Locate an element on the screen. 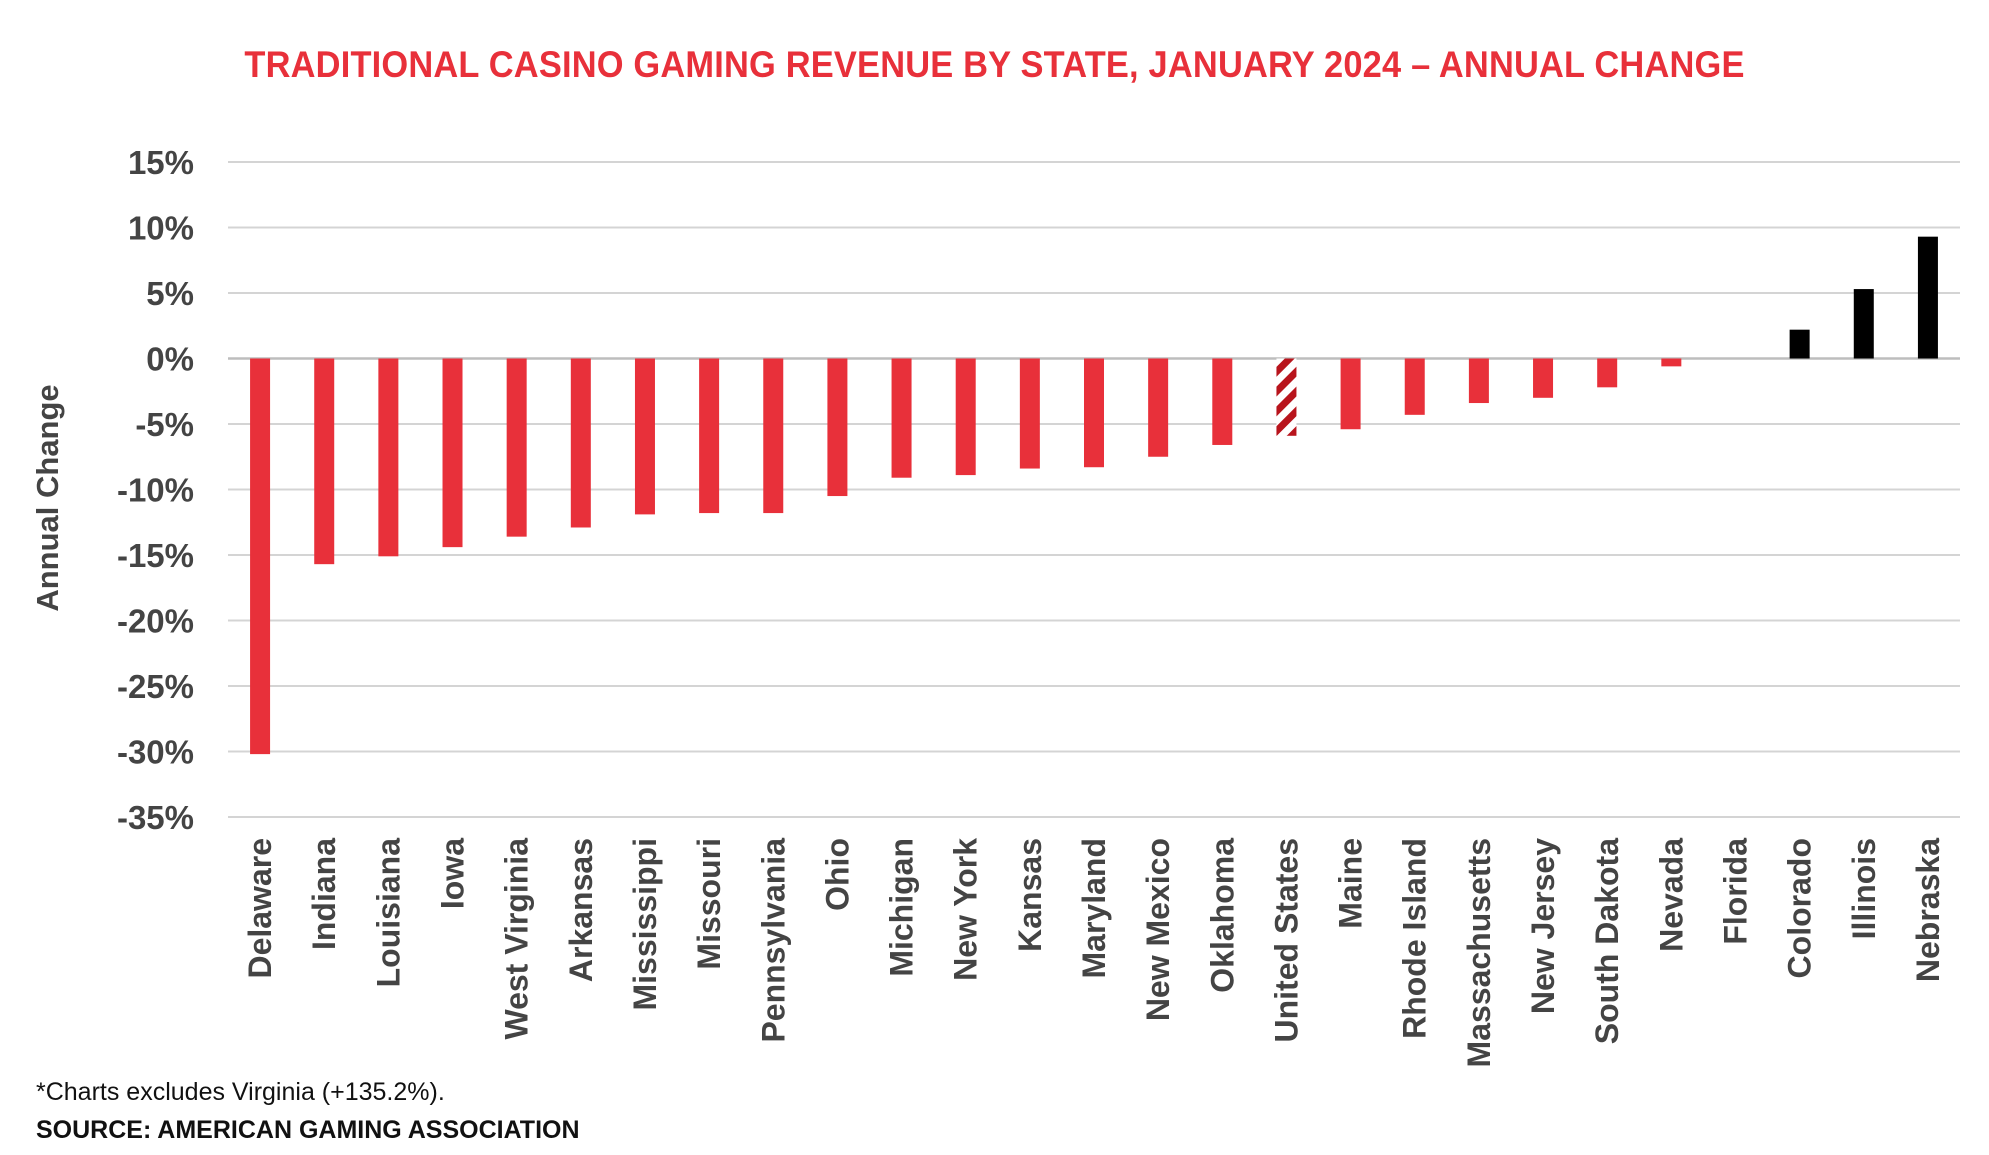 The height and width of the screenshot is (1155, 1989). bar-louisiana is located at coordinates (388, 457).